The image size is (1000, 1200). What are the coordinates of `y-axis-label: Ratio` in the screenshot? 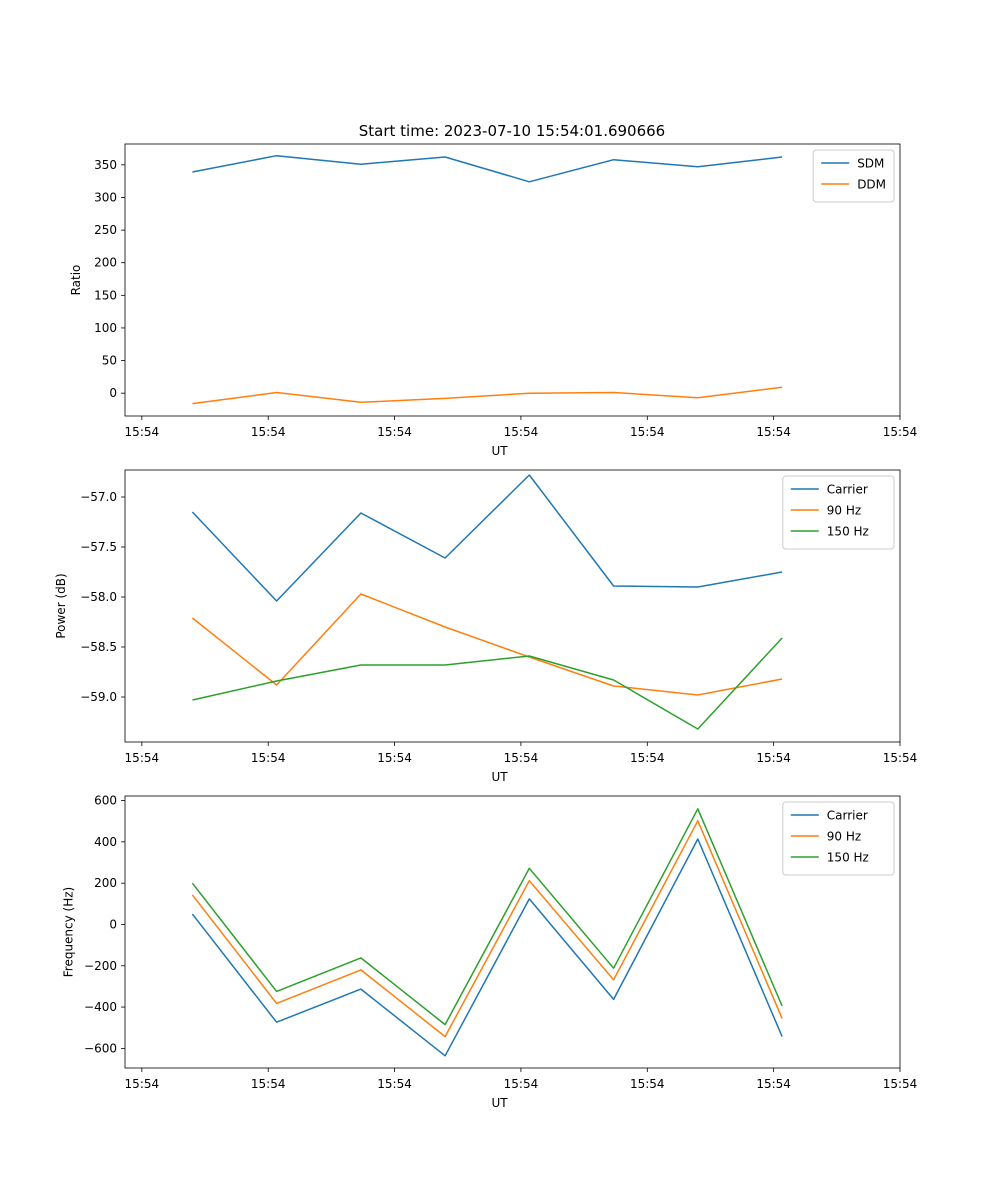 It's located at (76, 280).